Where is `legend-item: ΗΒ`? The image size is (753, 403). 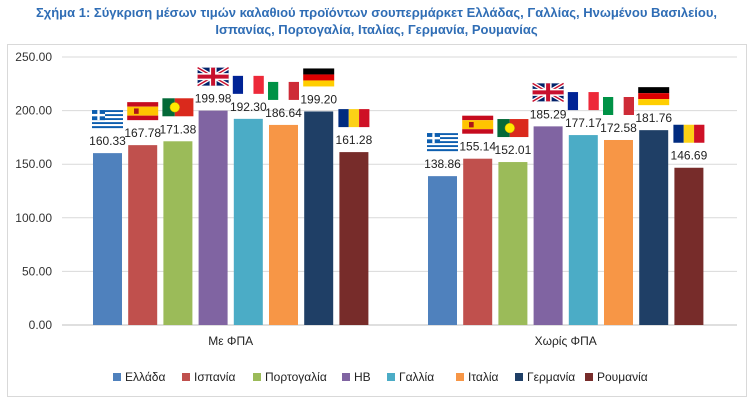 legend-item: ΗΒ is located at coordinates (356, 377).